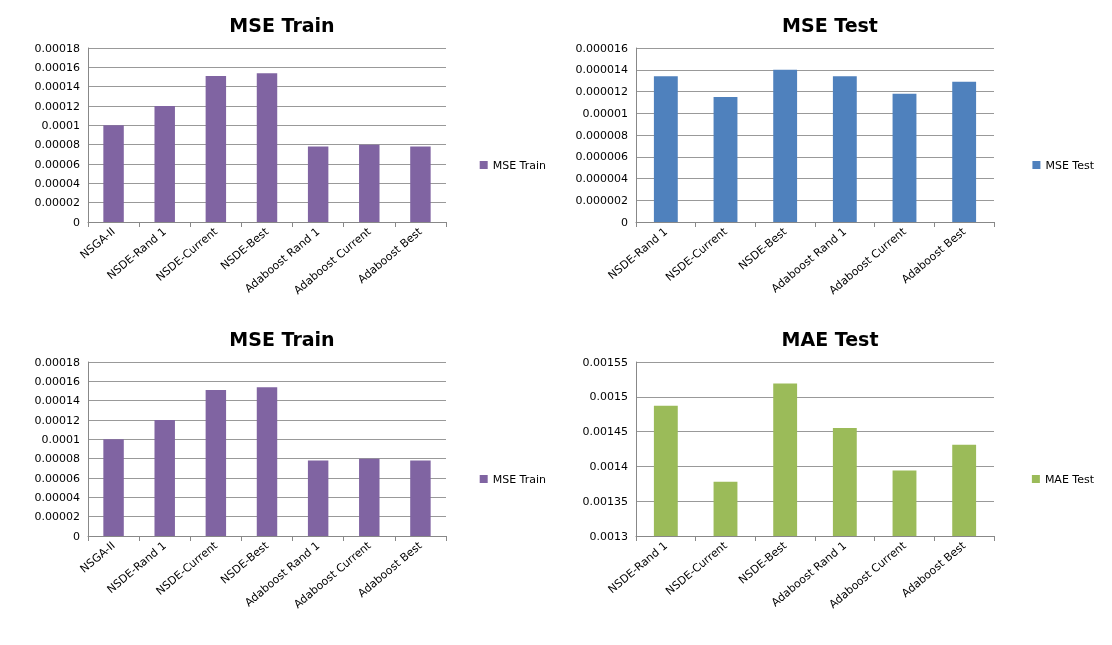 The image size is (1112, 645). I want to click on y-tick-label: 0.0013, so click(608, 536).